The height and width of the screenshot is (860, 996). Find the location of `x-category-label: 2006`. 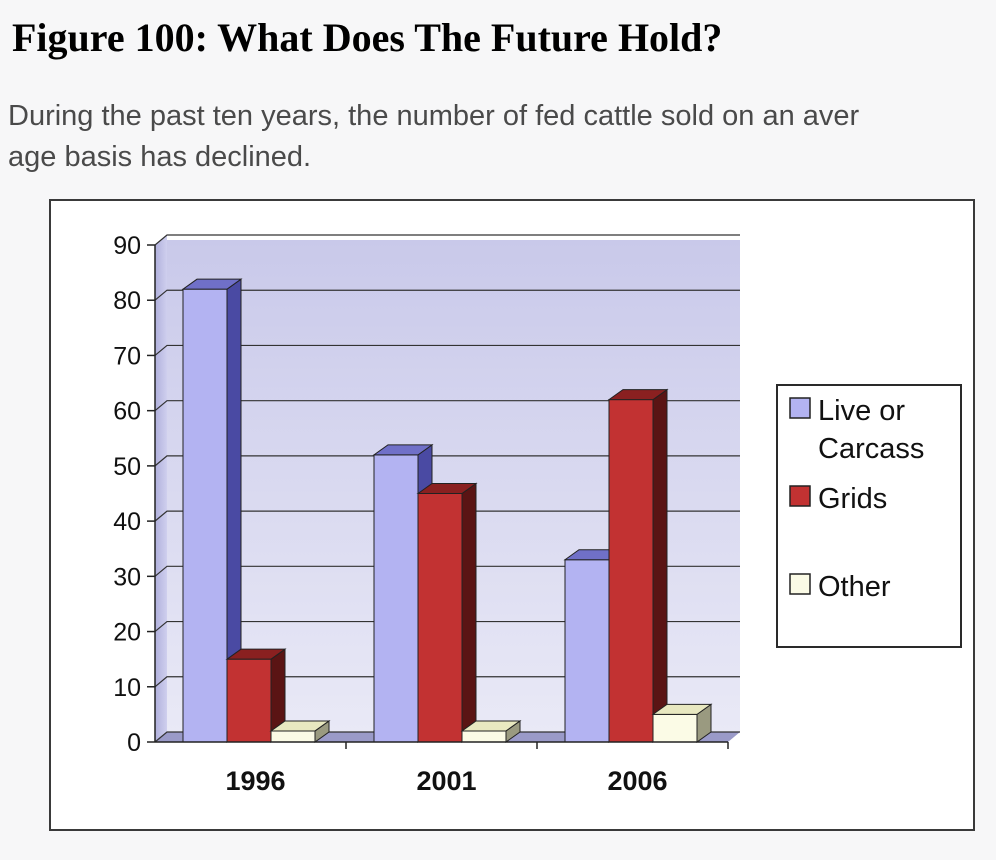

x-category-label: 2006 is located at coordinates (637, 781).